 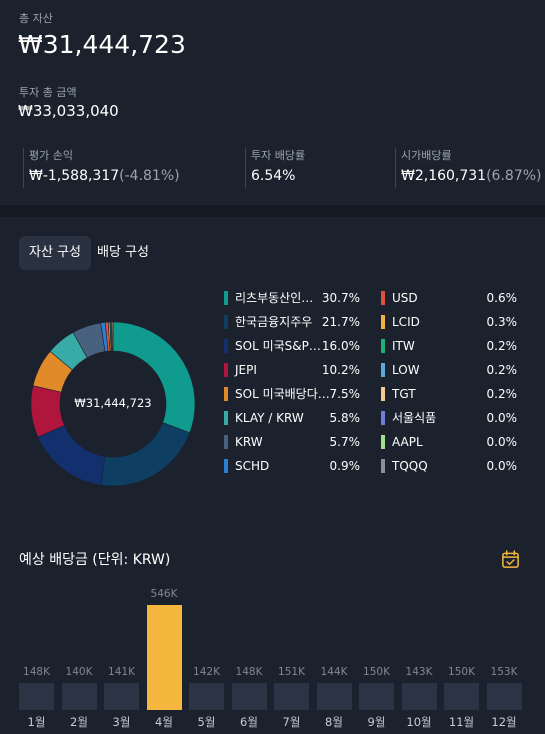 What do you see at coordinates (48, 92) in the screenshot?
I see `invest-total-label: 투자 총 금액` at bounding box center [48, 92].